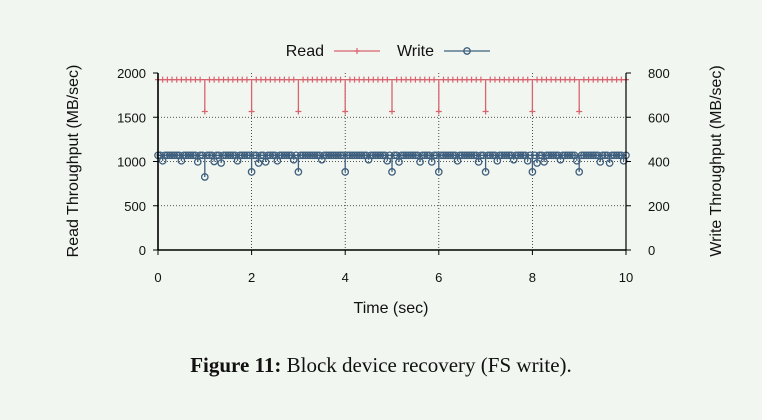 This screenshot has height=420, width=762. Describe the element at coordinates (131, 117) in the screenshot. I see `y-tick-label-1500: 1500` at that location.